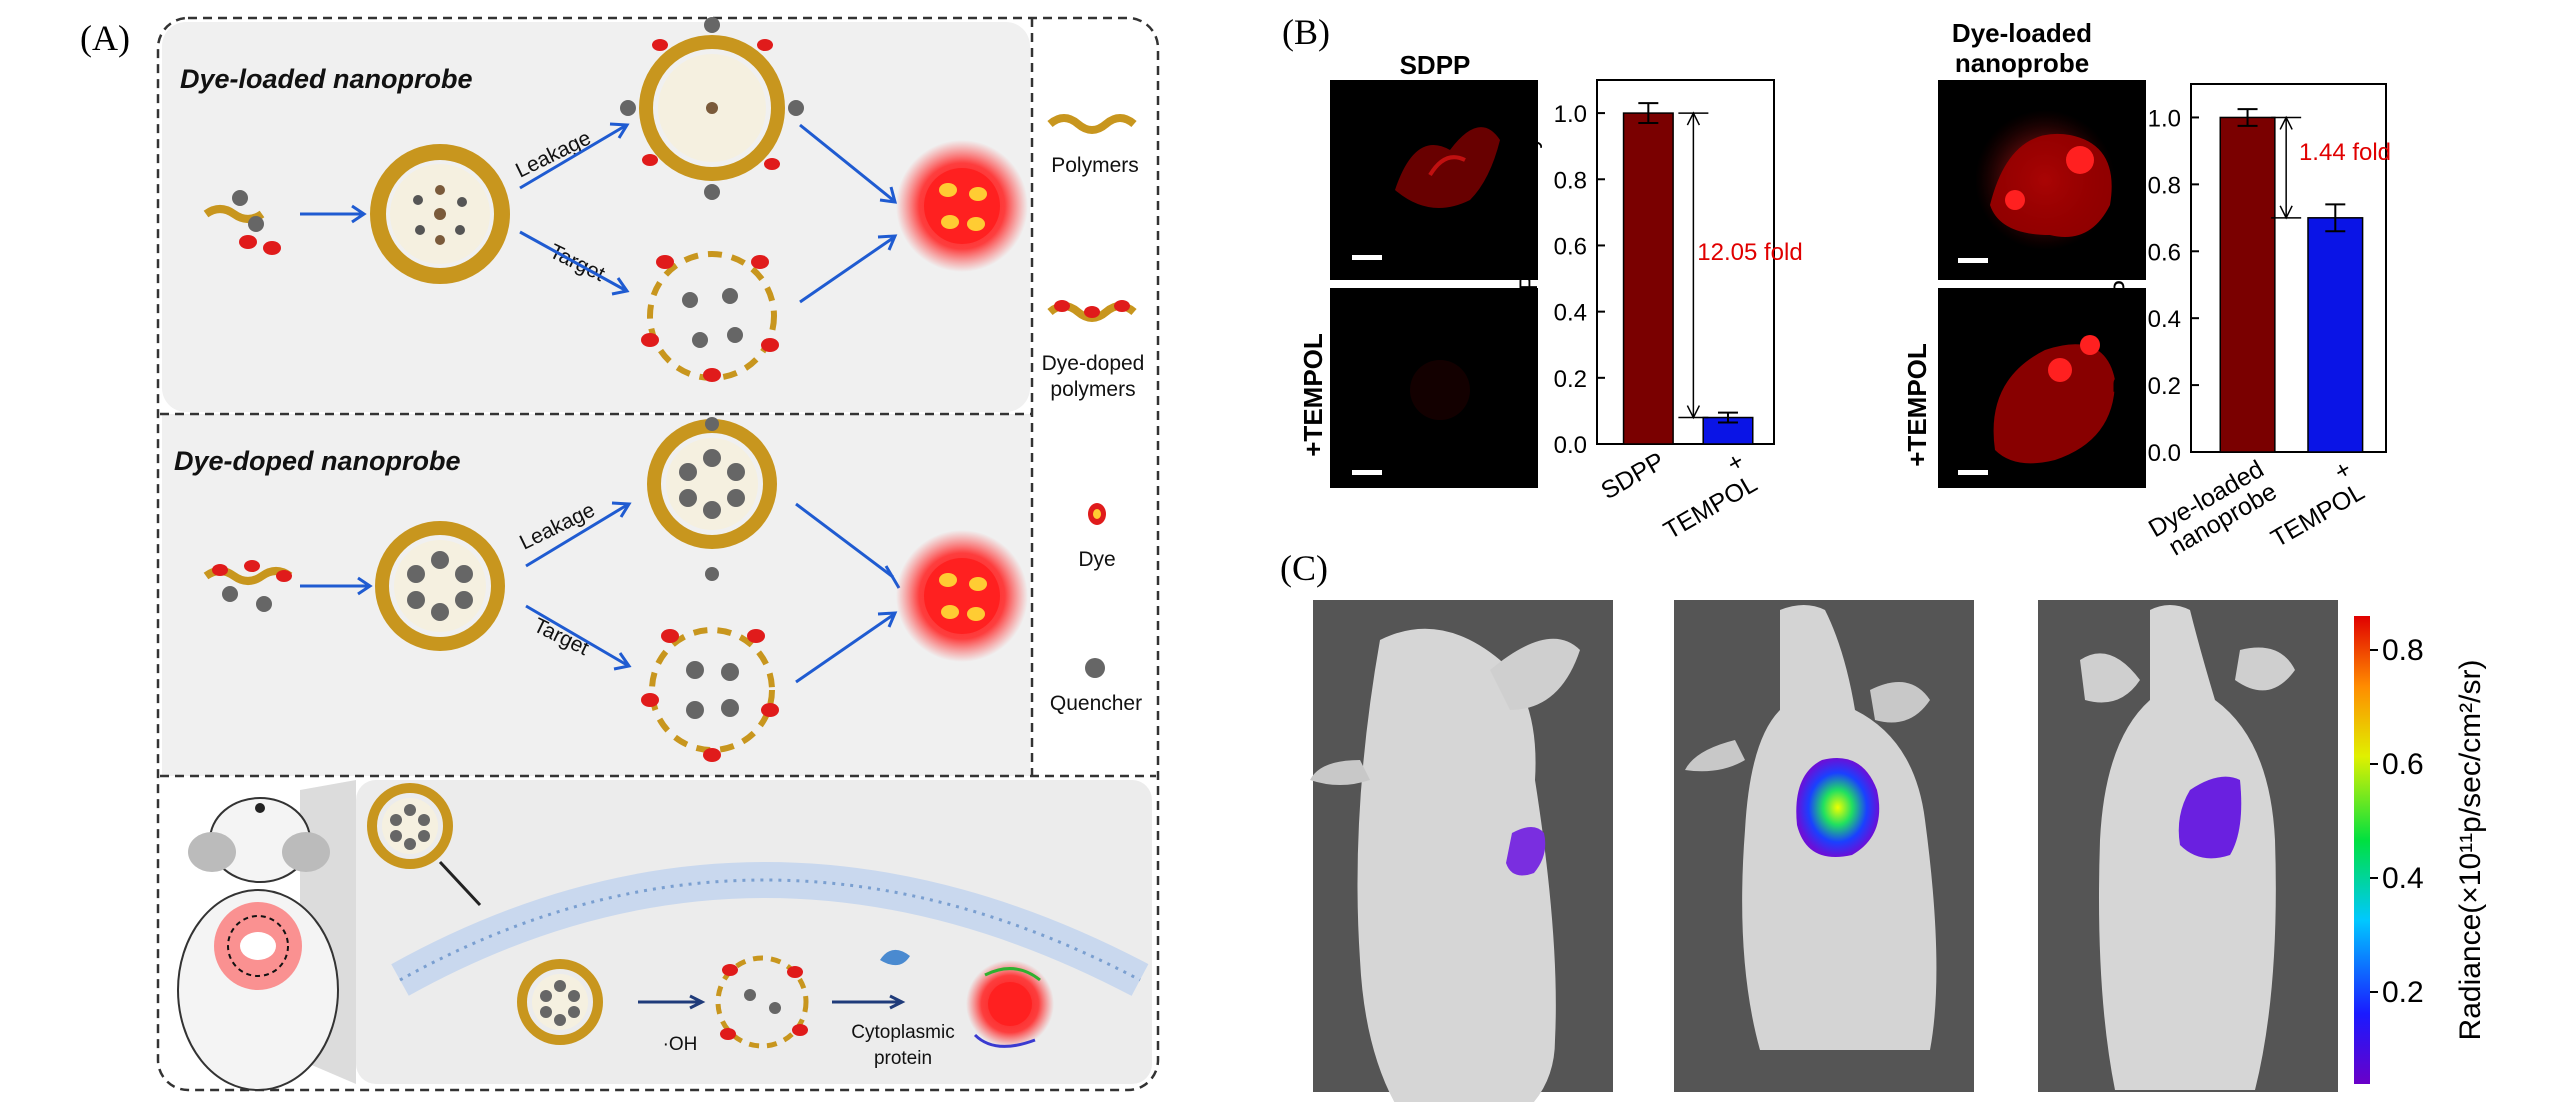 This screenshot has width=2567, height=1102. I want to click on chart2-ytick-label-0: 0.0, so click(2164, 453).